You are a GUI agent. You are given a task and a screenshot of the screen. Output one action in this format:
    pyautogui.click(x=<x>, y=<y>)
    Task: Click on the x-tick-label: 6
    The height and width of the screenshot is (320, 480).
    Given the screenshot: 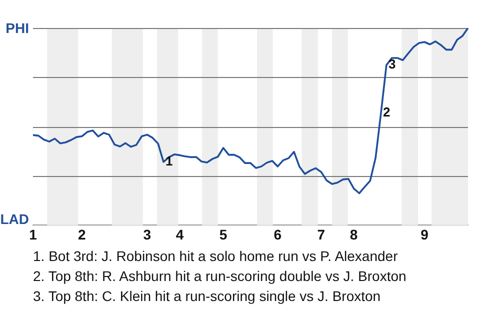 What is the action you would take?
    pyautogui.click(x=278, y=234)
    